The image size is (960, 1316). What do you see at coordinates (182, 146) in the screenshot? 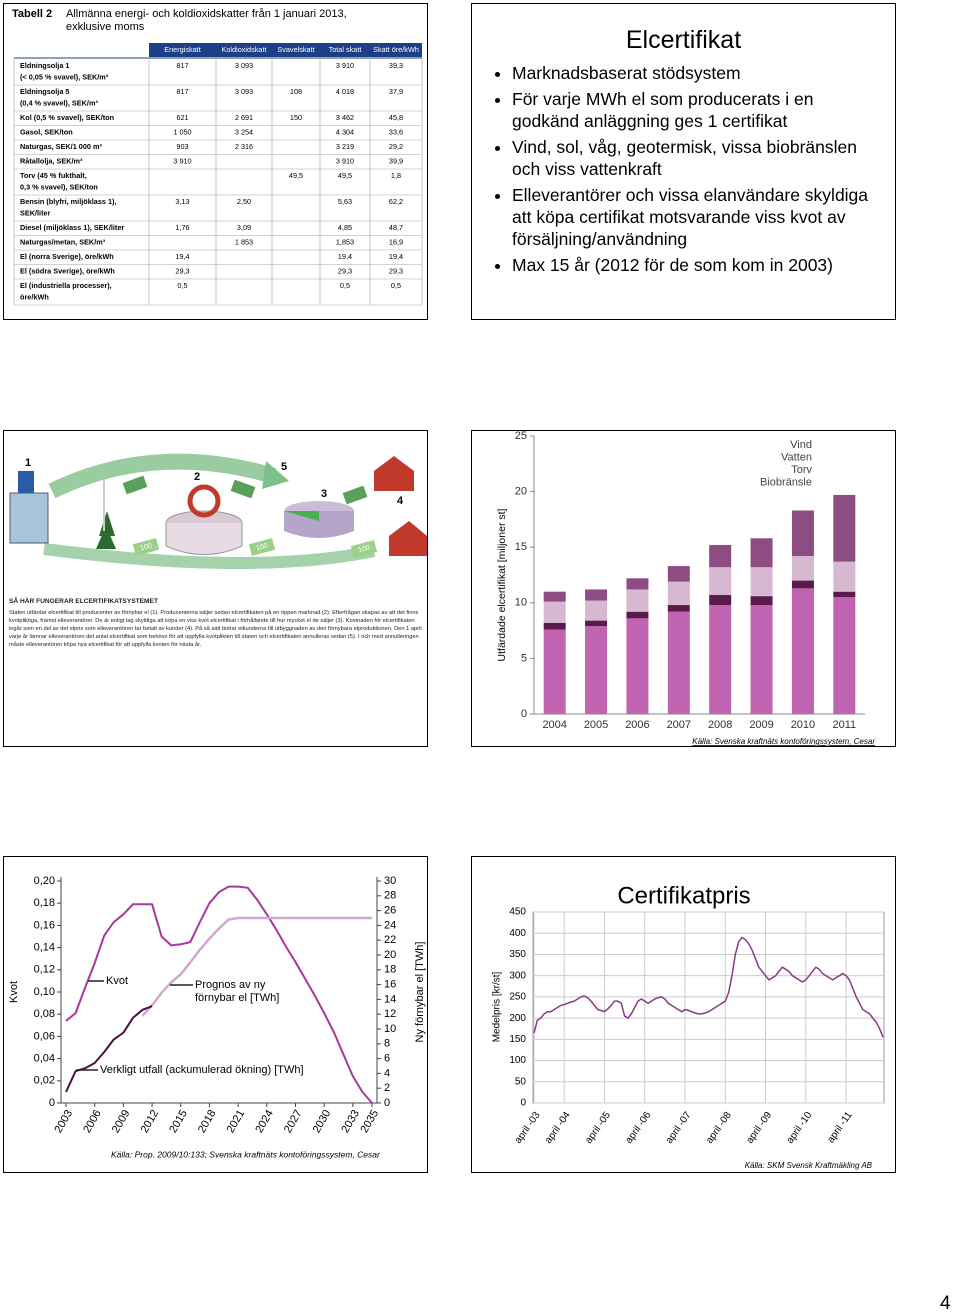
I see `table-cell: 903` at bounding box center [182, 146].